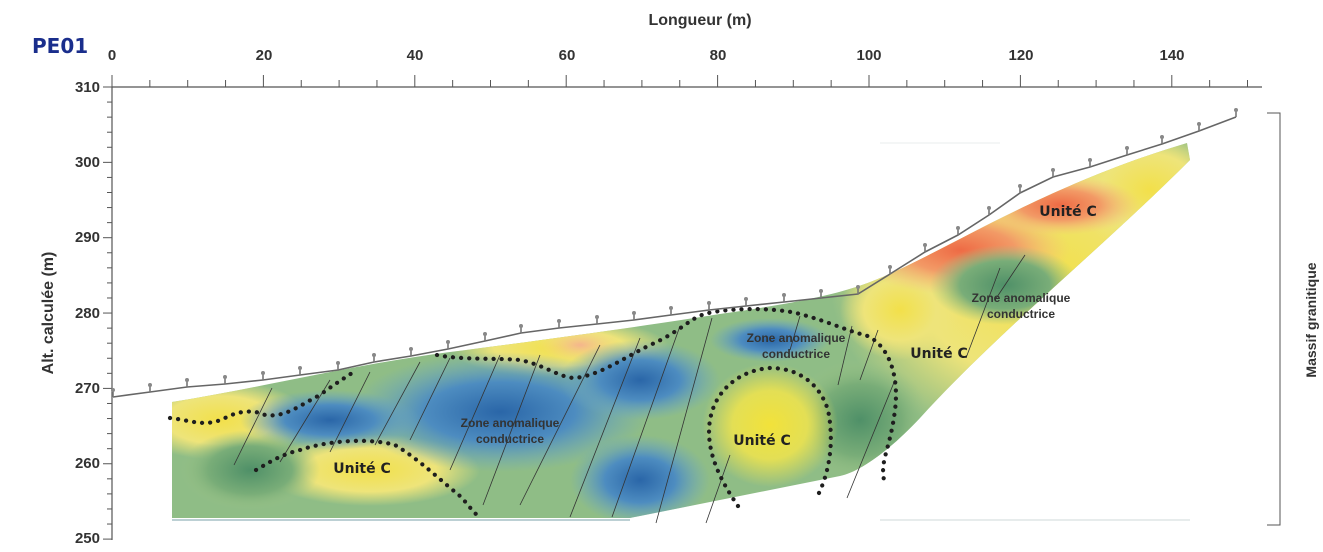 This screenshot has width=1323, height=552. What do you see at coordinates (366, 477) in the screenshot?
I see `boundary-left-lower` at bounding box center [366, 477].